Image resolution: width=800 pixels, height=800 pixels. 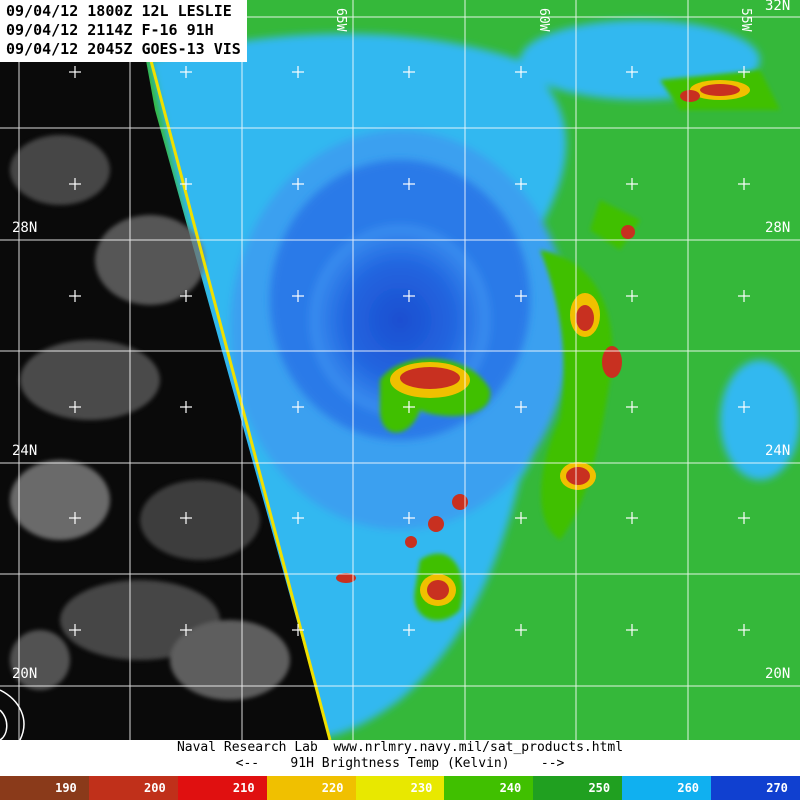 I want to click on colorbar-tick-label: 240, so click(x=510, y=788).